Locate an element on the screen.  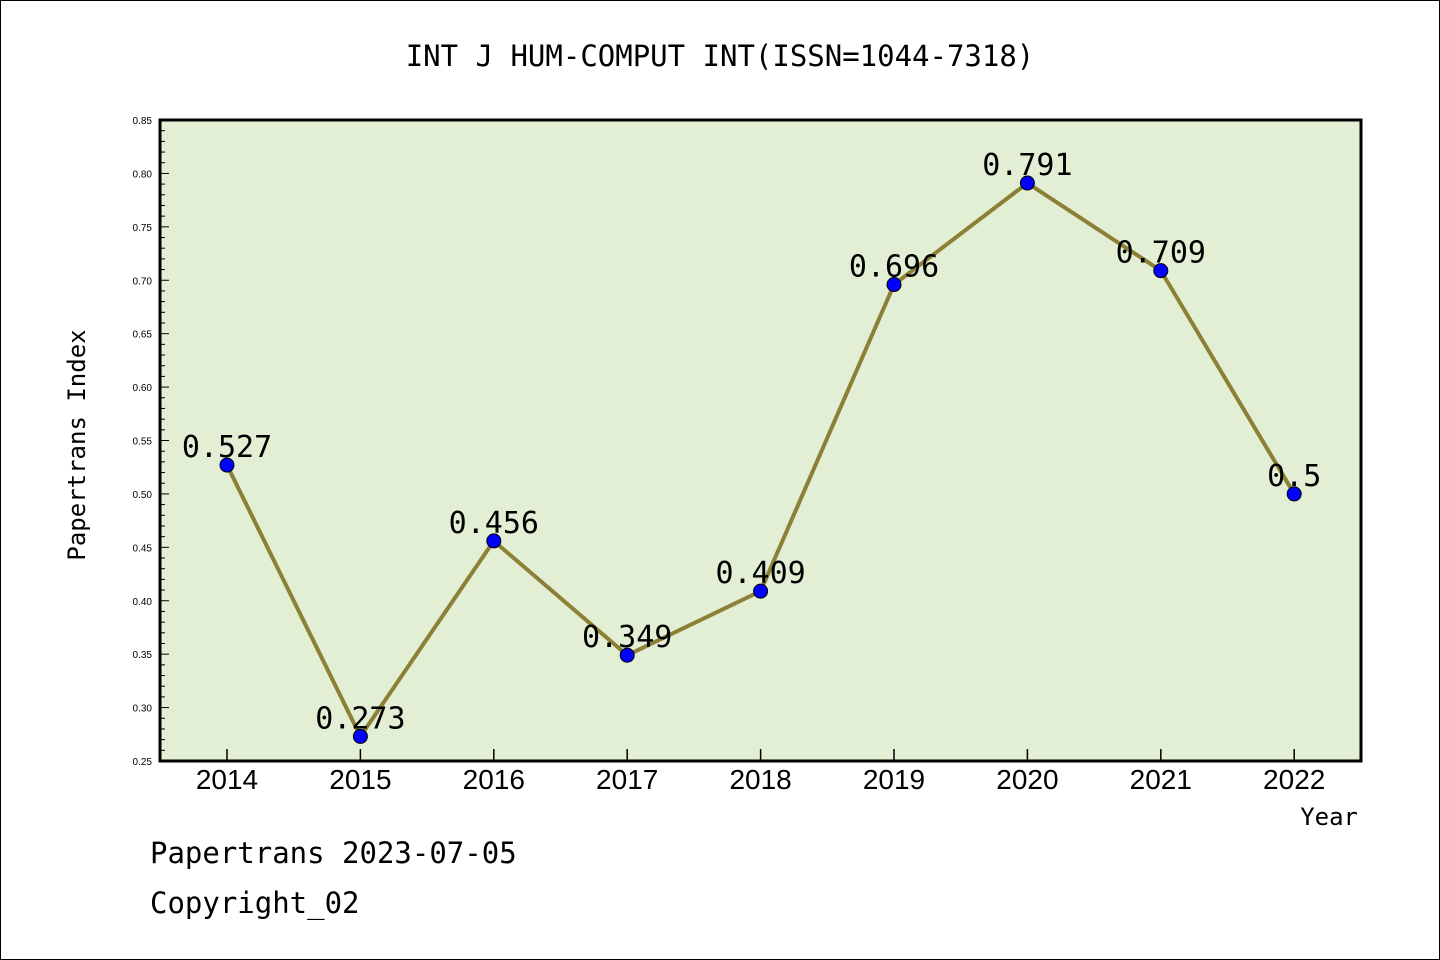
y-tick-label: 0.85 is located at coordinates (143, 121).